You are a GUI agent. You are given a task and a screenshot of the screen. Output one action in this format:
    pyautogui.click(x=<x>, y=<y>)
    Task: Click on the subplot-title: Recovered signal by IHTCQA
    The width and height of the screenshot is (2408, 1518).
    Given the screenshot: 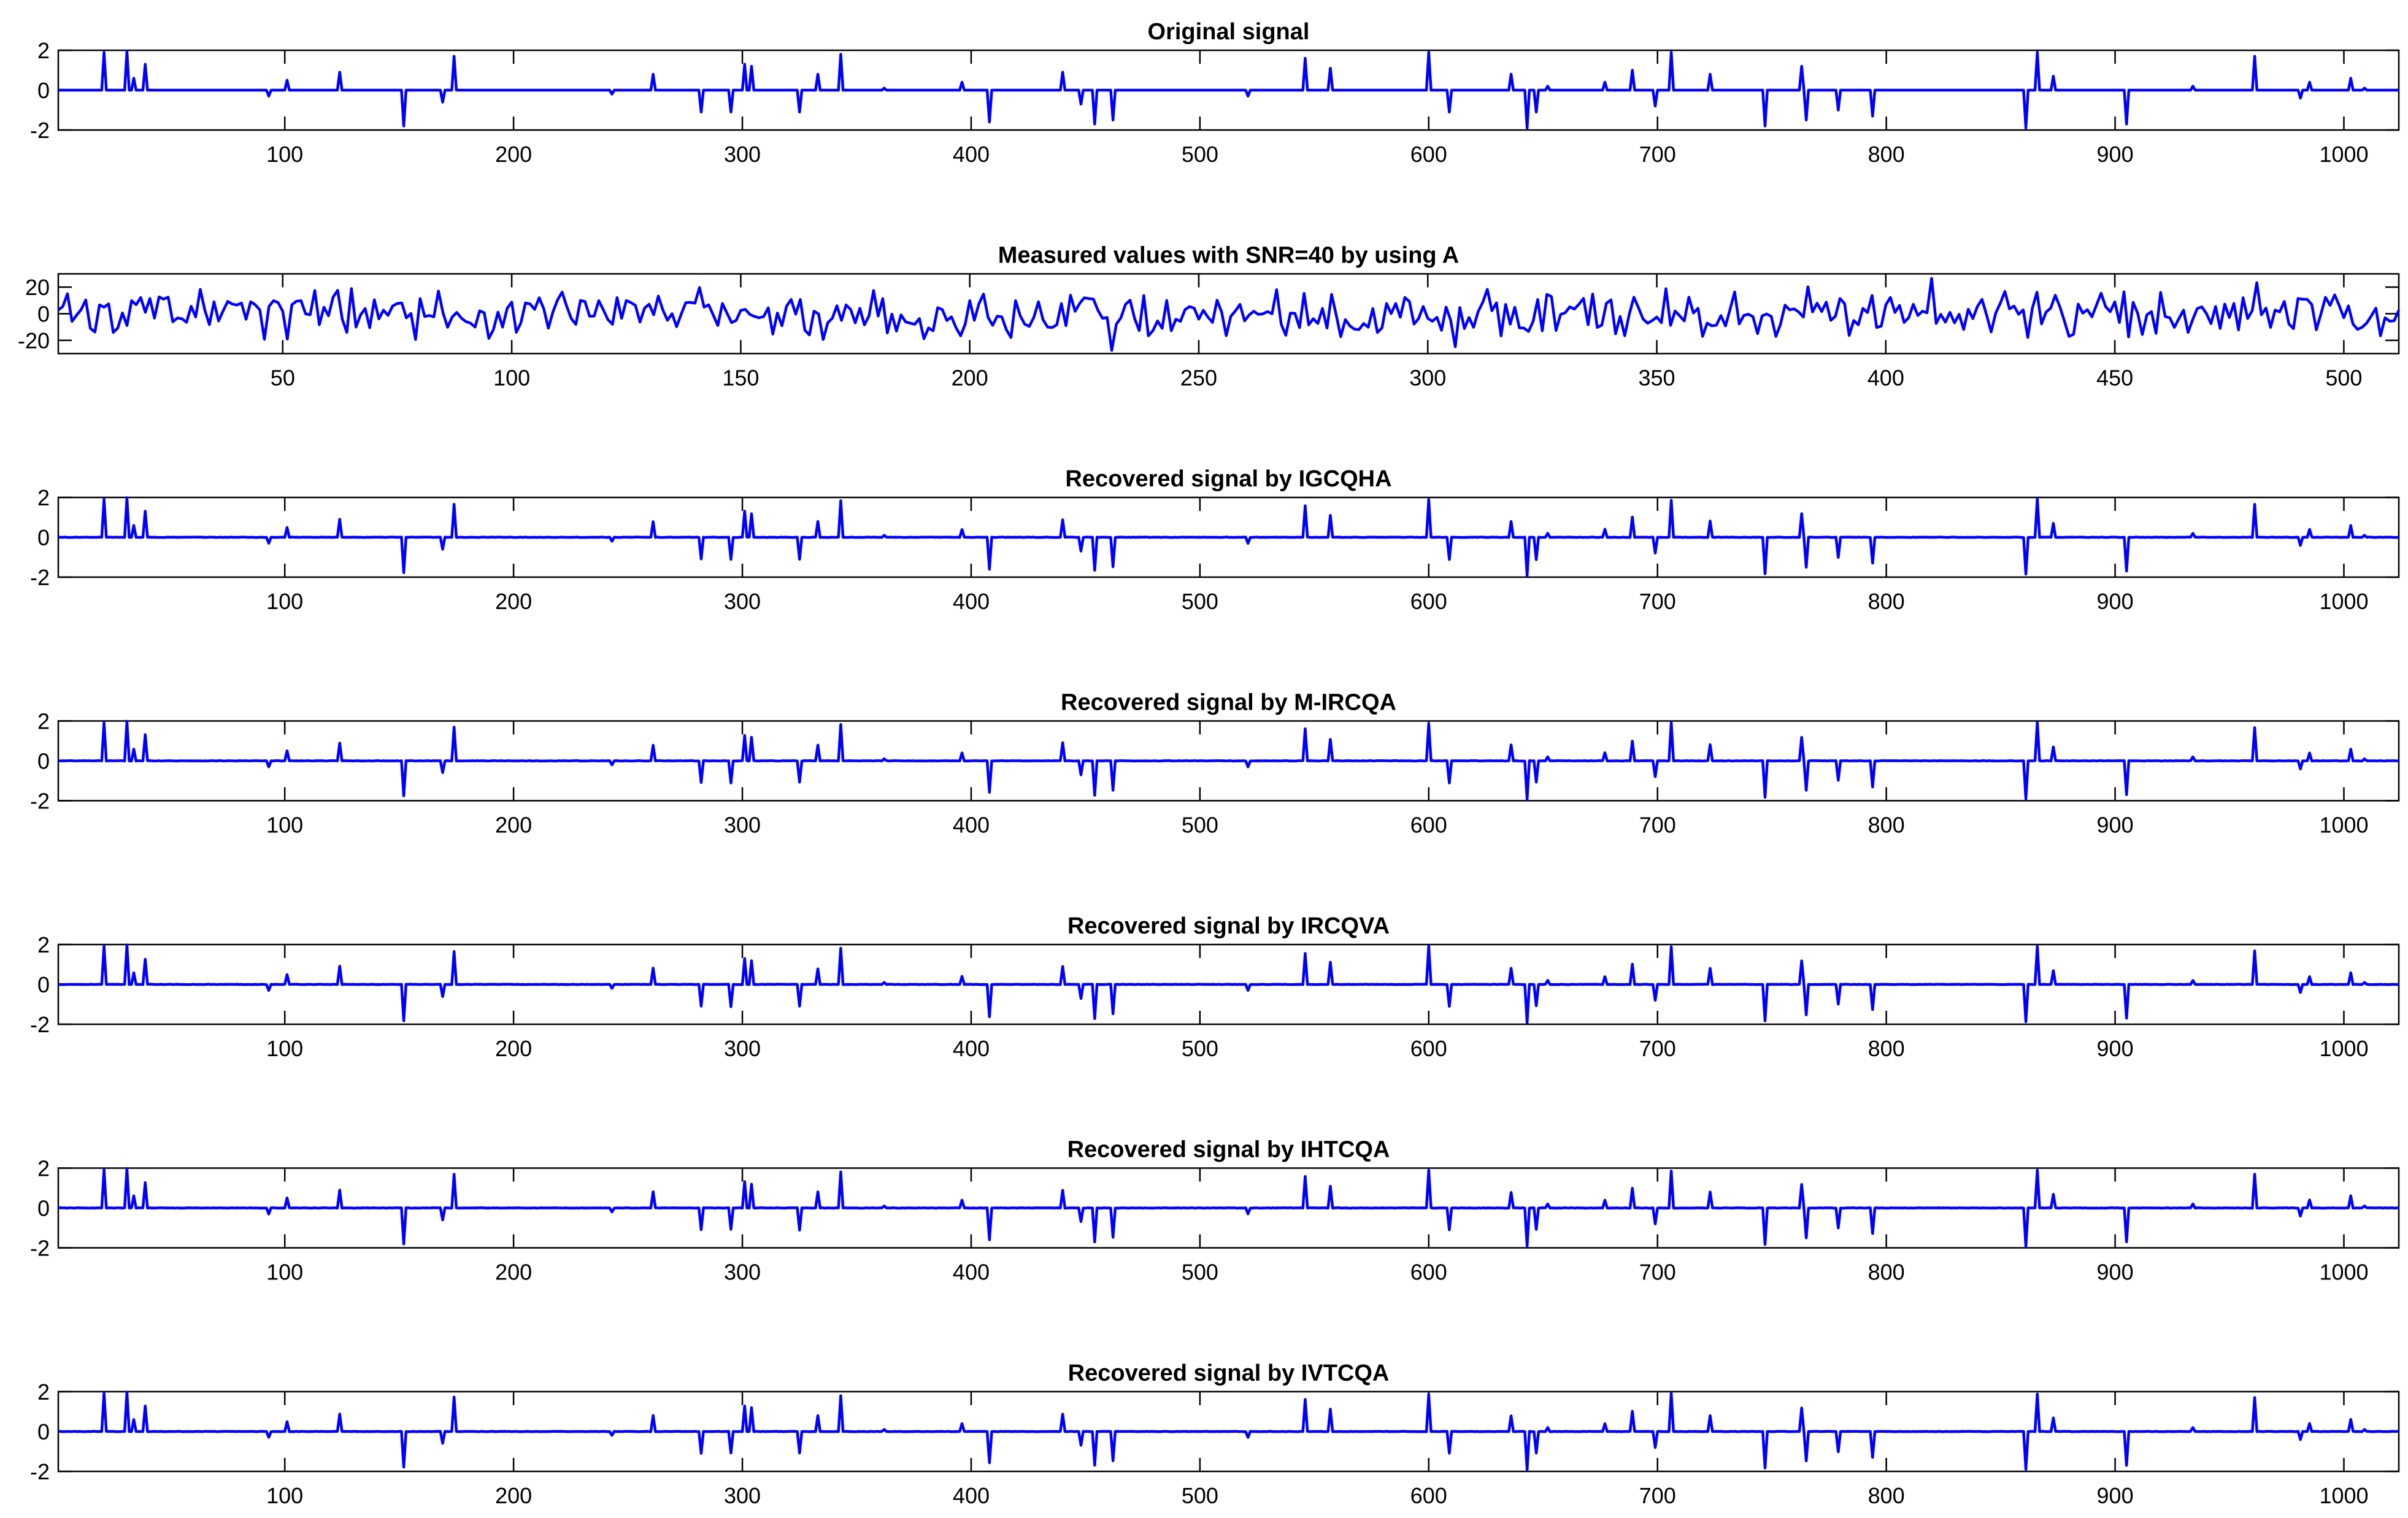 What is the action you would take?
    pyautogui.click(x=1228, y=1150)
    